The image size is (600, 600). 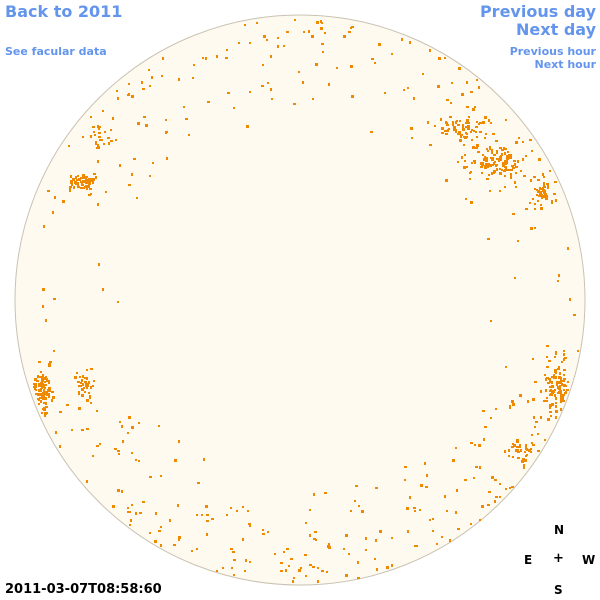 What do you see at coordinates (559, 530) in the screenshot?
I see `compass-north-label: N` at bounding box center [559, 530].